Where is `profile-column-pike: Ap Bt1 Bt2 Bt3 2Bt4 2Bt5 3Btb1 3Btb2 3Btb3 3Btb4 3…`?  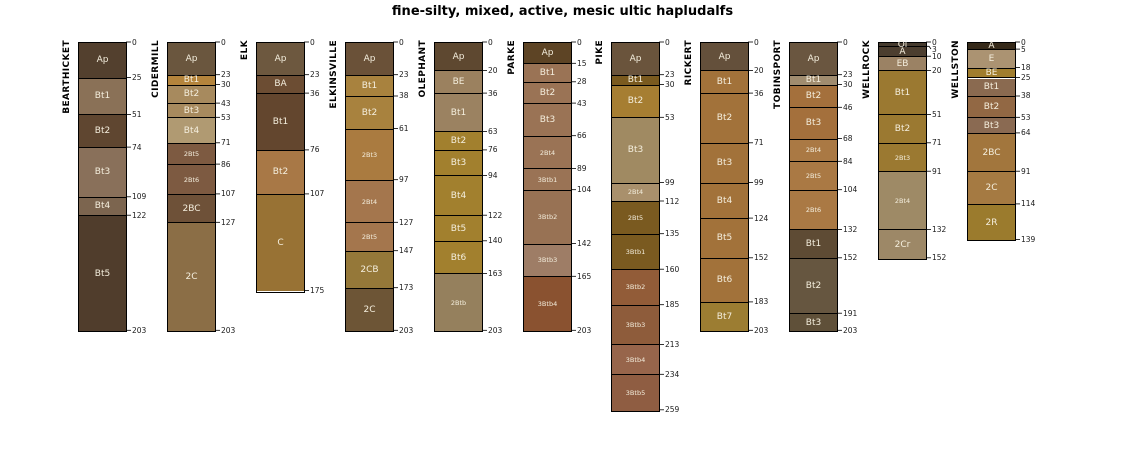 profile-column-pike: Ap Bt1 Bt2 Bt3 2Bt4 2Bt5 3Btb1 3Btb2 3Btb3 3Btb4 3… is located at coordinates (635, 227).